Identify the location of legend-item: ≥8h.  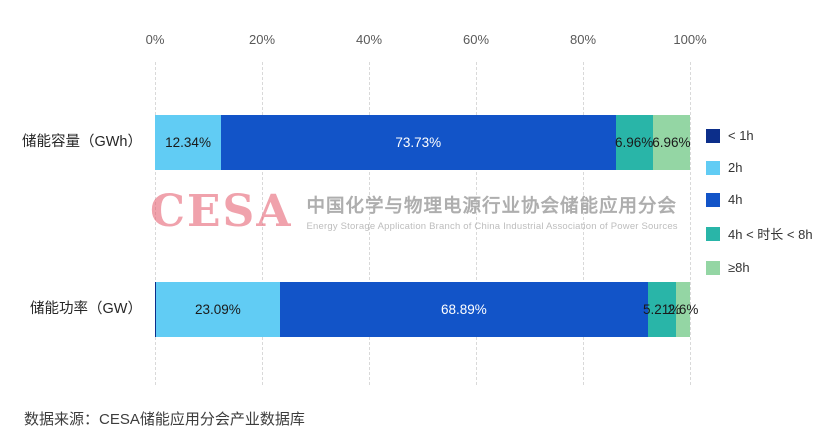
(759, 267).